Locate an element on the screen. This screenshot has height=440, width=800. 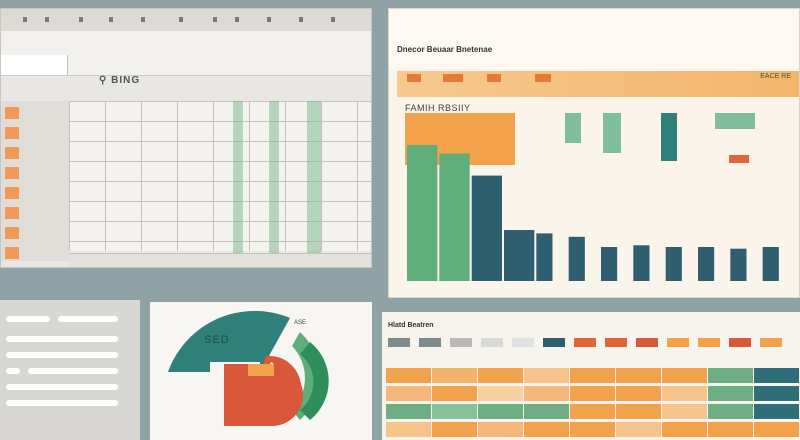
name-box is located at coordinates (34, 65).